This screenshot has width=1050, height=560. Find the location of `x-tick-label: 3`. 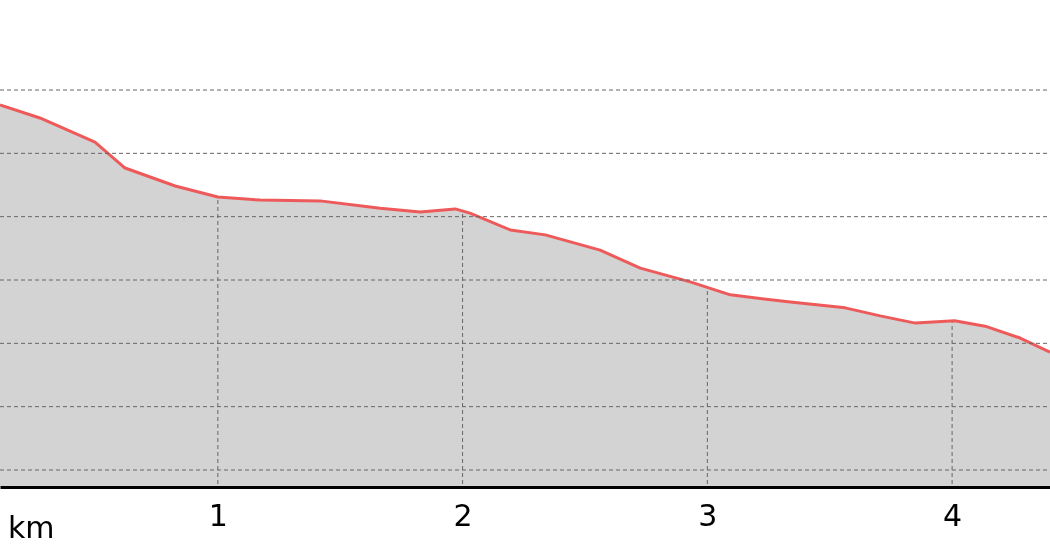

x-tick-label: 3 is located at coordinates (708, 516).